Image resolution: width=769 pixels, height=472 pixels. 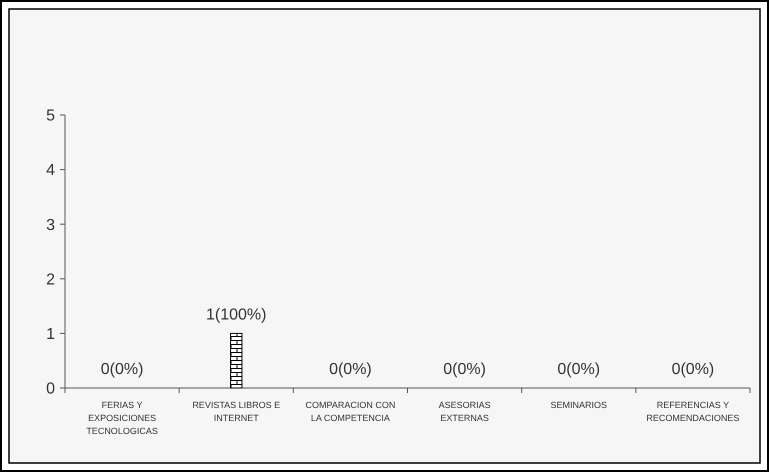 What do you see at coordinates (51, 334) in the screenshot?
I see `y-tick-label: 1` at bounding box center [51, 334].